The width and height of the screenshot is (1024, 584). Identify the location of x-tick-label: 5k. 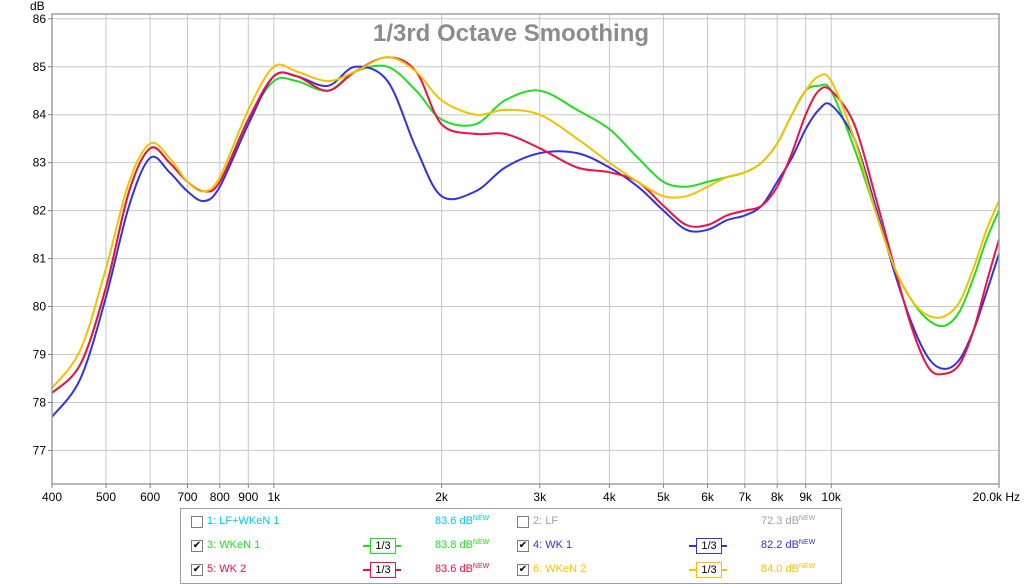
(664, 497).